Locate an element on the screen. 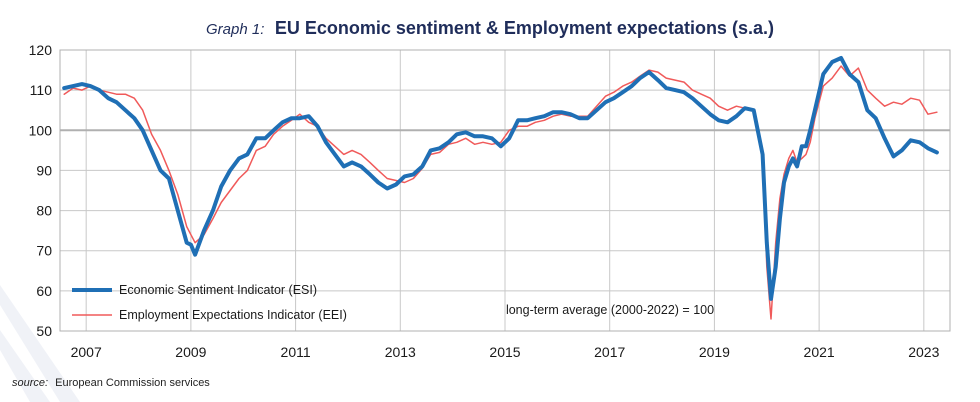 This screenshot has height=402, width=980. x-axis-ticks: 2007 2009 2011 2013 2015 2017 2019 2021 2023 is located at coordinates (505, 352).